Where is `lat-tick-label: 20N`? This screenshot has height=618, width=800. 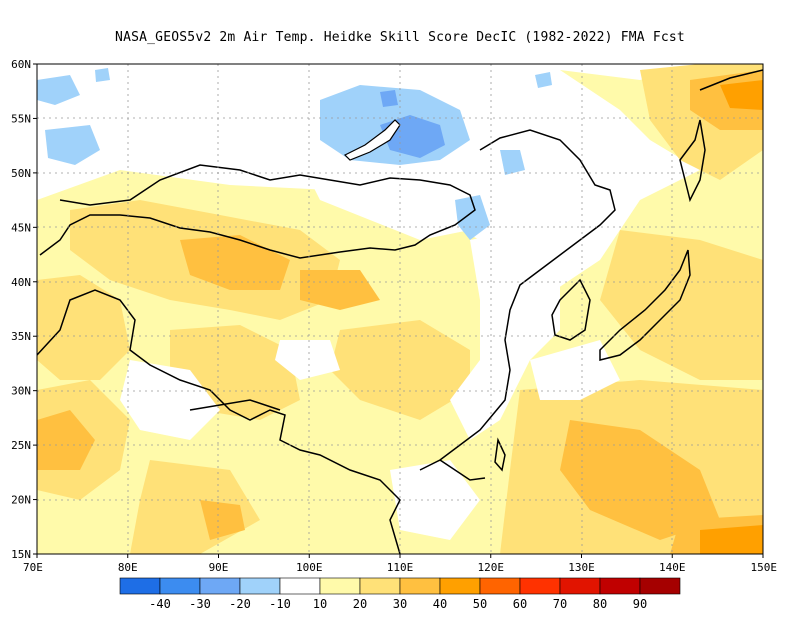 lat-tick-label: 20N is located at coordinates (21, 500).